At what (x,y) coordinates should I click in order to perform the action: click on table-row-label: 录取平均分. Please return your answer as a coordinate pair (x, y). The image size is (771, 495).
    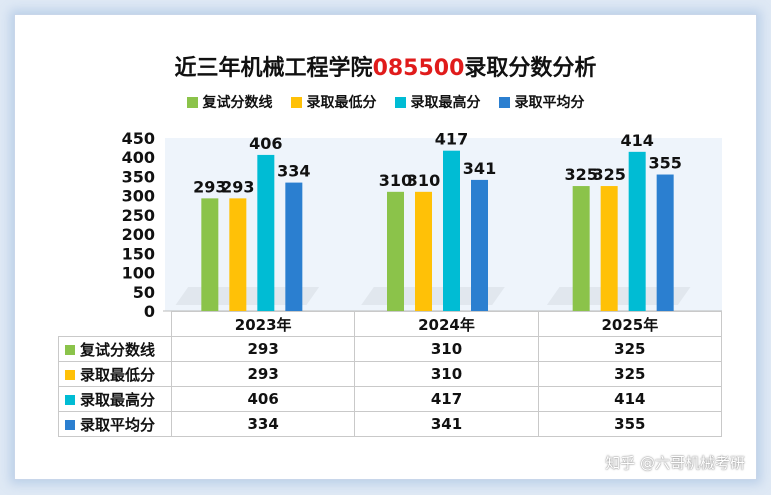
    Looking at the image, I should click on (115, 424).